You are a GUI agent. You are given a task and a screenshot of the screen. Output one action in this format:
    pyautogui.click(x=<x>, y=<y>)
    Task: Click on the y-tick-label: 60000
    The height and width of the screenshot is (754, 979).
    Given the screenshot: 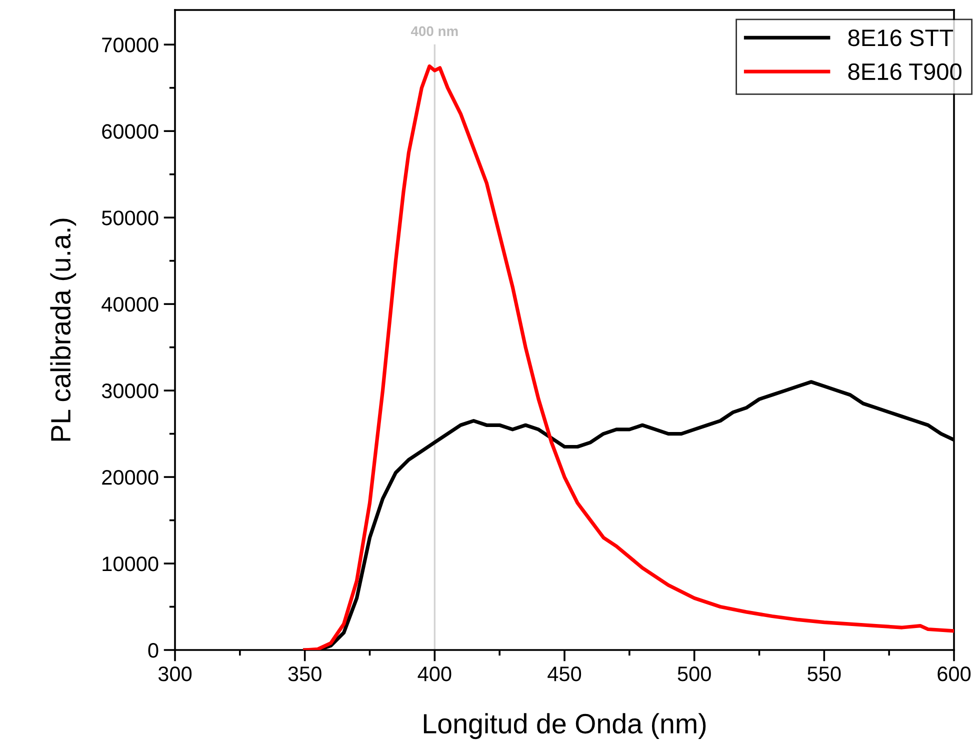 What is the action you would take?
    pyautogui.click(x=130, y=131)
    